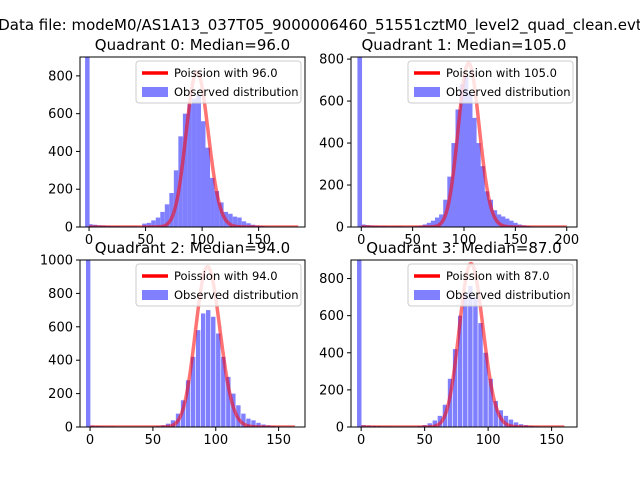  What do you see at coordinates (464, 45) in the screenshot?
I see `panel-title: Quadrant 1: Median=105.0` at bounding box center [464, 45].